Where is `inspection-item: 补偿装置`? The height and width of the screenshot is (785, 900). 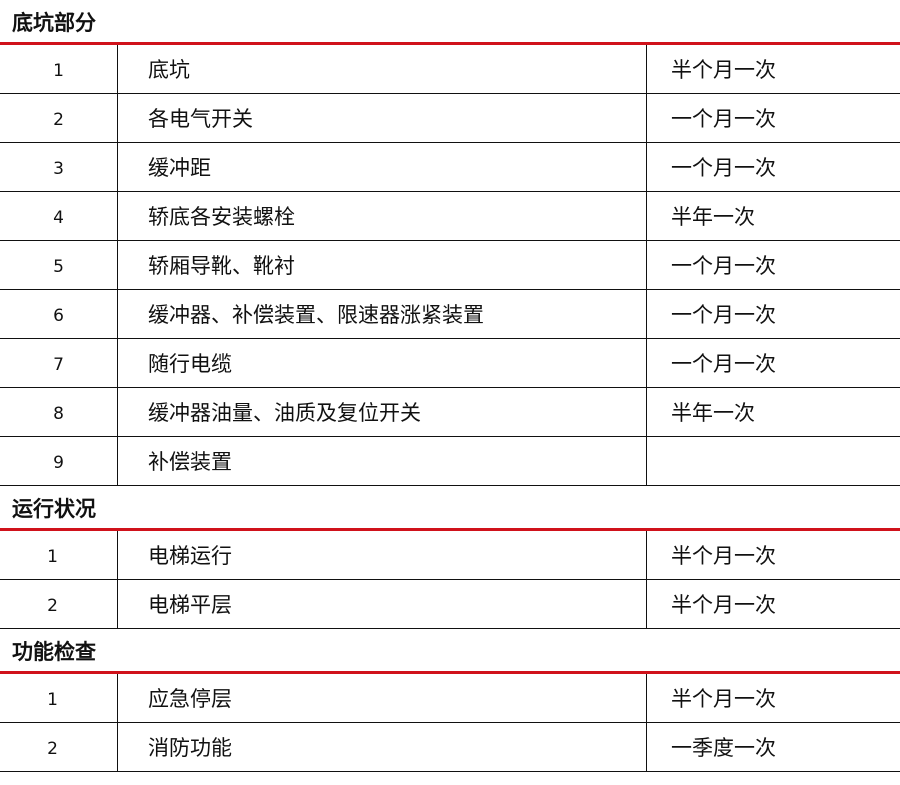 inspection-item: 补偿装置 is located at coordinates (382, 461).